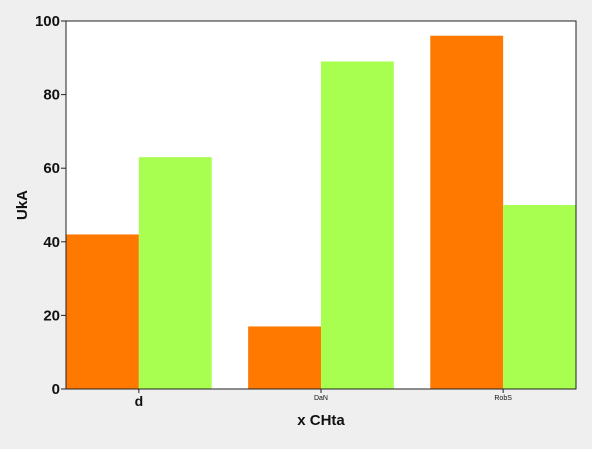 Image resolution: width=592 pixels, height=449 pixels. I want to click on y-axis: 0 20 40 60 80 100, so click(50, 205).